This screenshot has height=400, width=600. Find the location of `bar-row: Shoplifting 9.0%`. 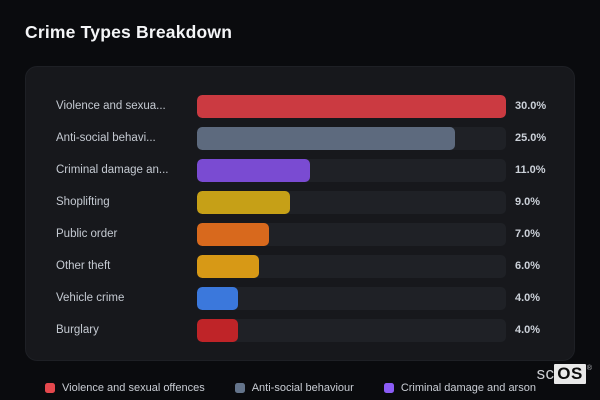

bar-row: Shoplifting 9.0% is located at coordinates (300, 202).